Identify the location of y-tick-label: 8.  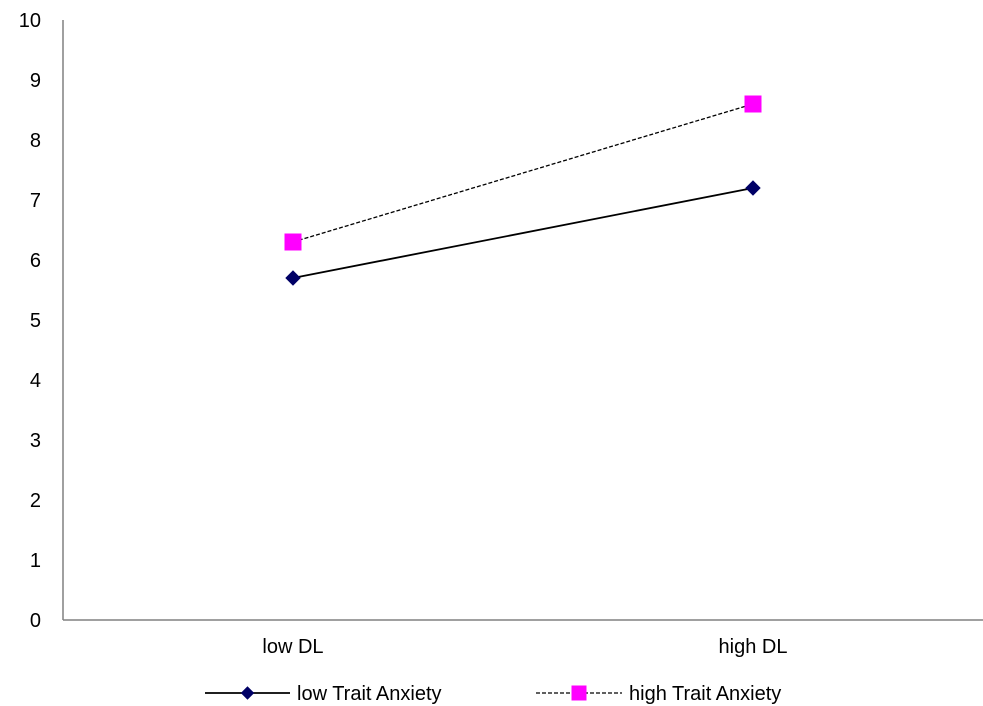
(35, 141).